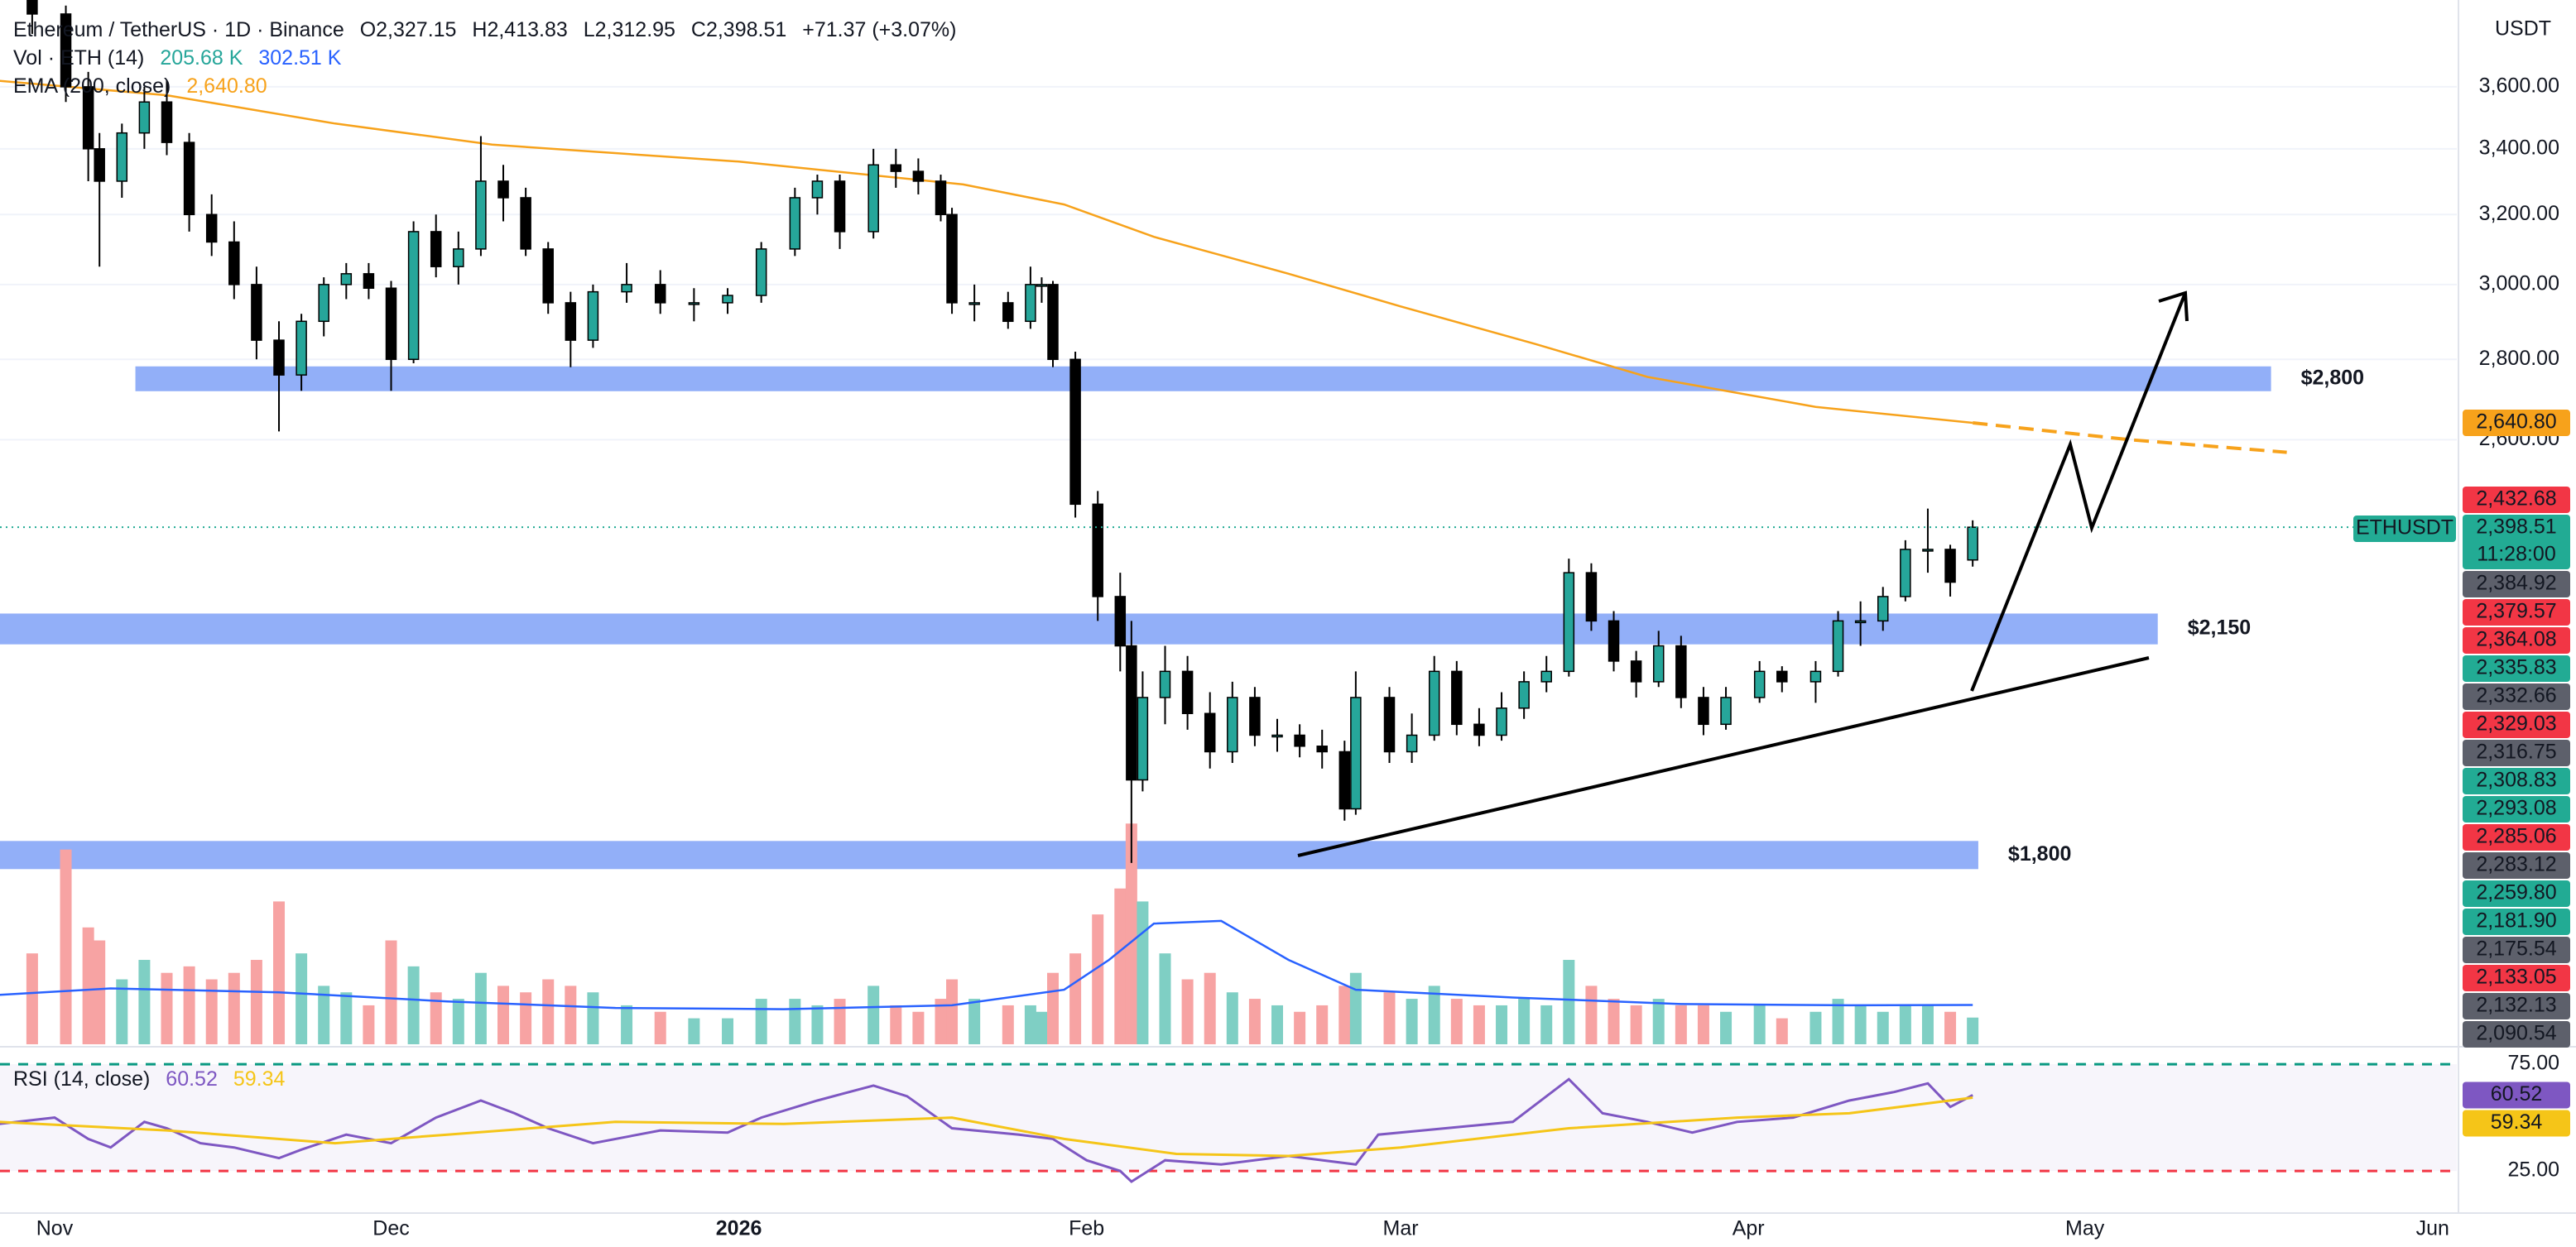 The image size is (2576, 1247). Describe the element at coordinates (2519, 147) in the screenshot. I see `y-tick-label: 3,400.00` at that location.